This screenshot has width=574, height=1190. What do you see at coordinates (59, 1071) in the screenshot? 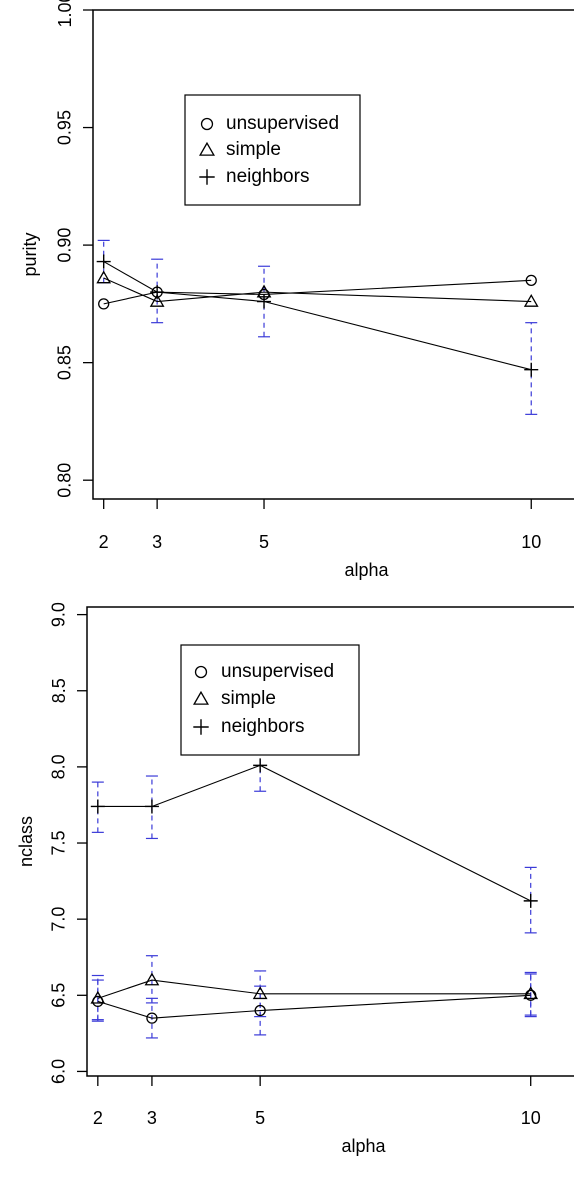
I see `y-tick-label: 6.0` at bounding box center [59, 1071].